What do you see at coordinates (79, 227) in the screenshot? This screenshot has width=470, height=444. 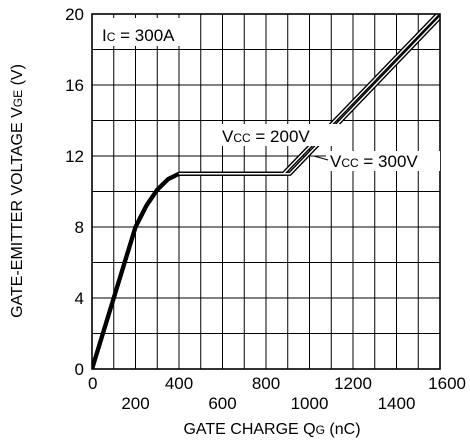 I see `y-tick-label: 8` at bounding box center [79, 227].